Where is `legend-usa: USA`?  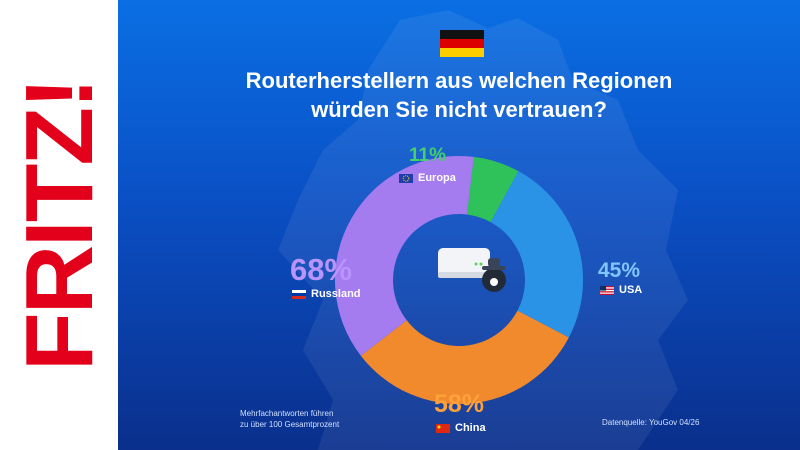 legend-usa: USA is located at coordinates (621, 290).